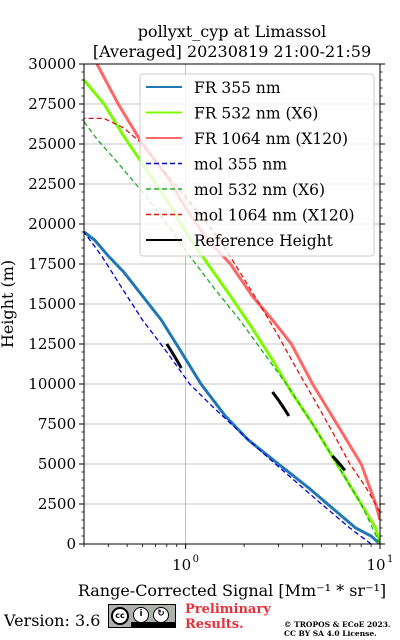 This screenshot has height=640, width=400. I want to click on x-tick-exponent-0: 0, so click(196, 559).